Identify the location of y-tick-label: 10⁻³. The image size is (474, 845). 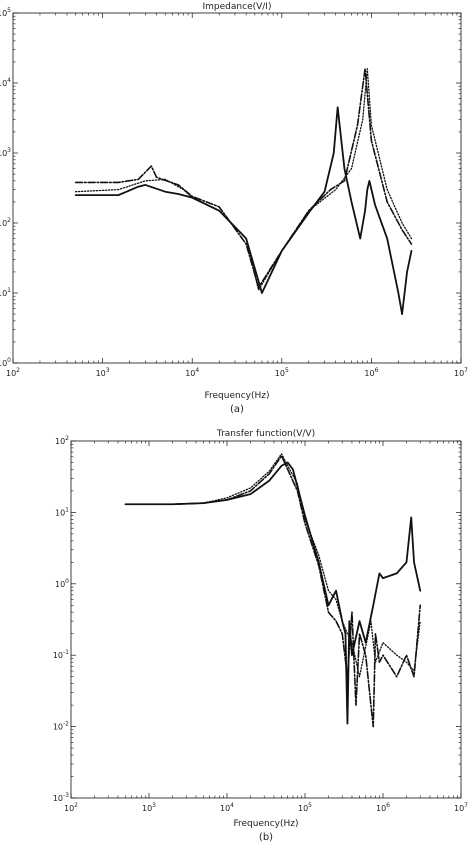
(61, 797).